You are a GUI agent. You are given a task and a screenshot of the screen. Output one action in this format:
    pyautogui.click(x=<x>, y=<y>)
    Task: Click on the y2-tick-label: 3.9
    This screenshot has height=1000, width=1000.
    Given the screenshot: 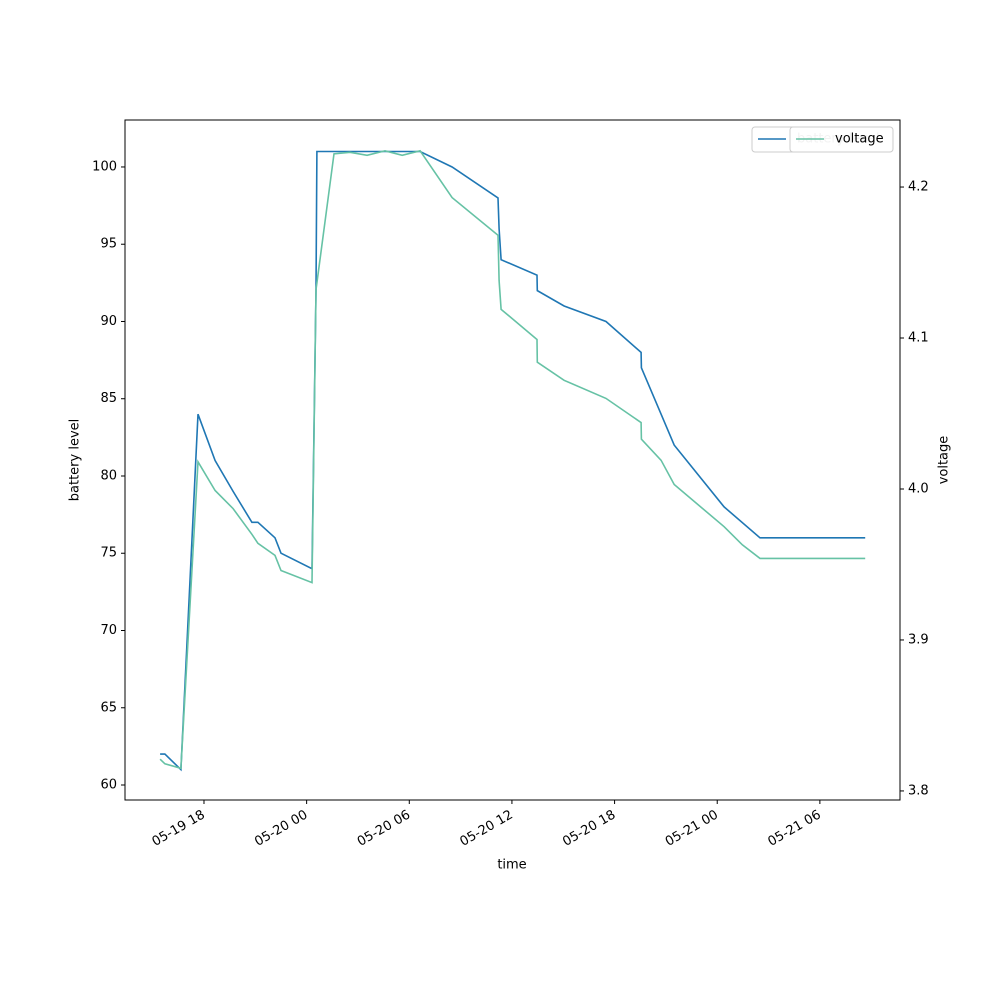 What is the action you would take?
    pyautogui.click(x=918, y=639)
    